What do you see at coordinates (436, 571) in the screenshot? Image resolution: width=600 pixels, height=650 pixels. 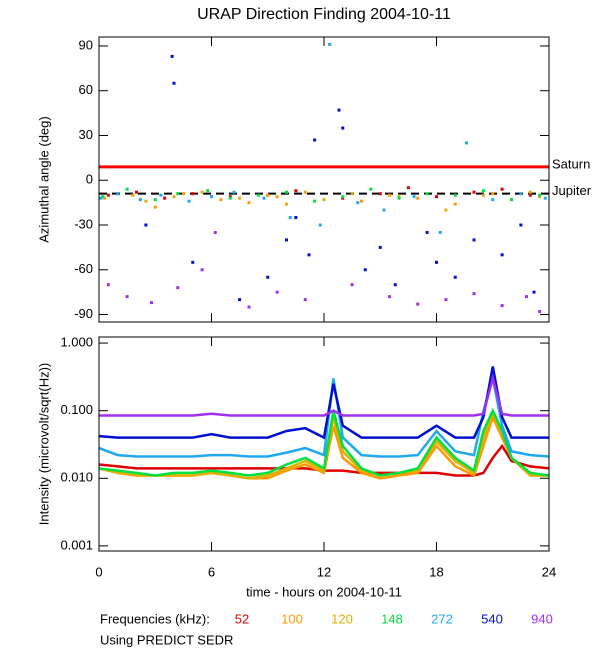 I see `x-tick-label: 18` at bounding box center [436, 571].